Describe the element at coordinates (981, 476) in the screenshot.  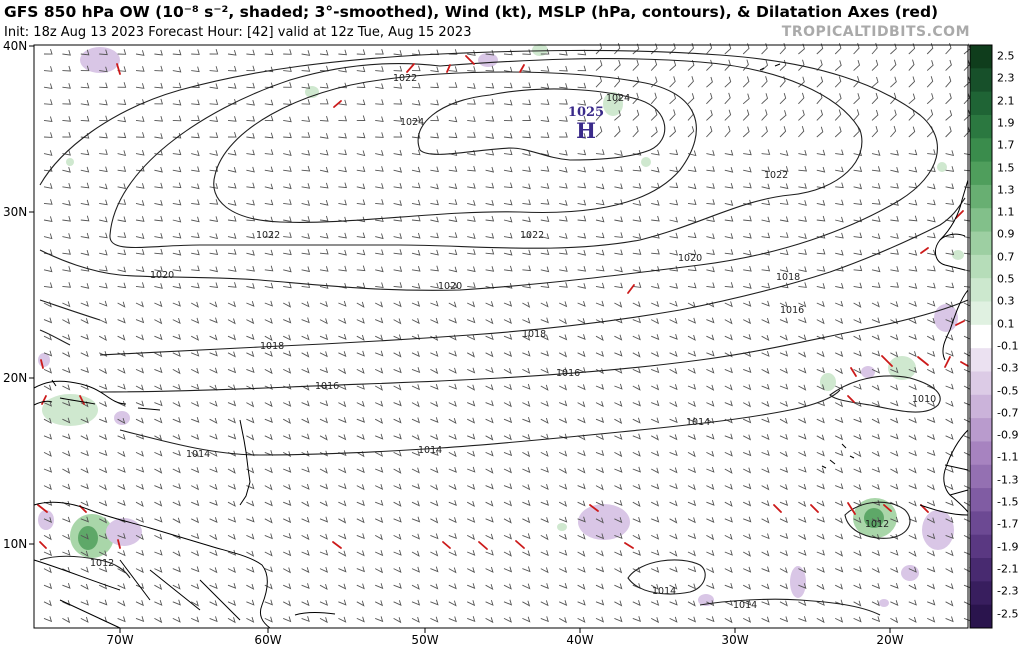
I see `colorbar-swatch` at that location.